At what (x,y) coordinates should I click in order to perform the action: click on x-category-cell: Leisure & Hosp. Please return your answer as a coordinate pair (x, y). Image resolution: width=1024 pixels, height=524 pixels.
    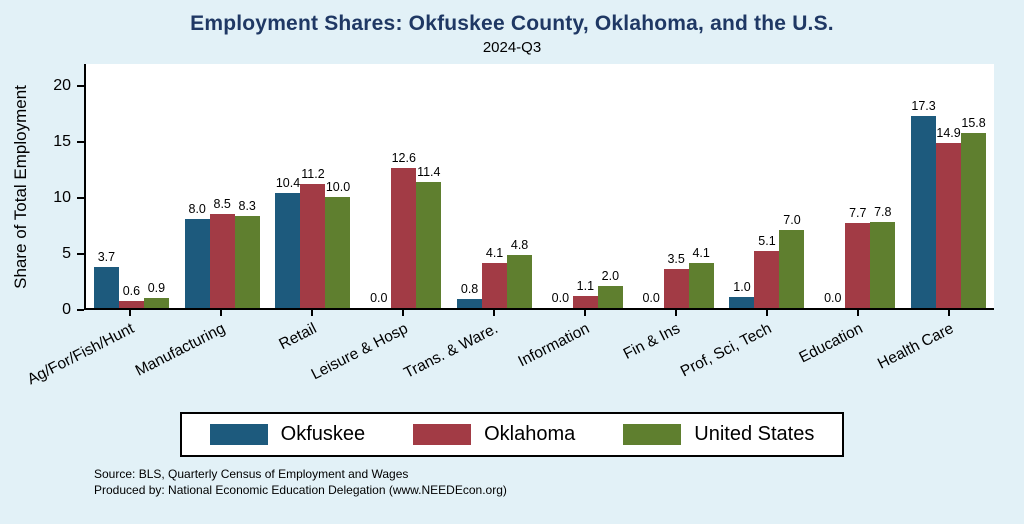
    Looking at the image, I should click on (378, 354).